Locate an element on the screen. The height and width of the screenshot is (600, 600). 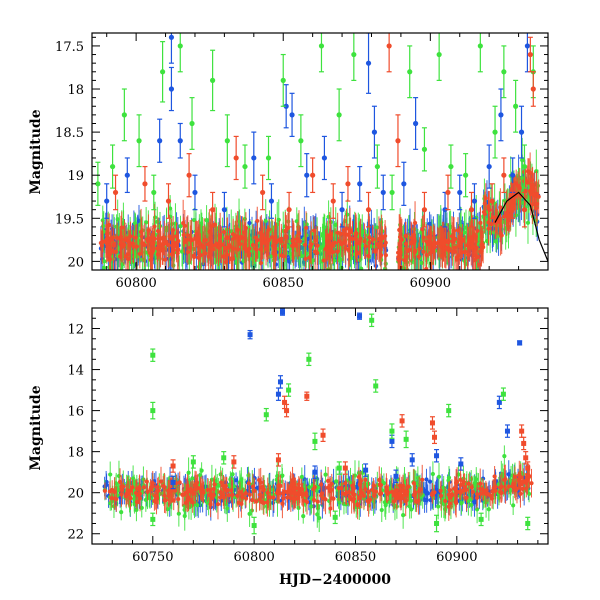
y-tick-label: 20 is located at coordinates (75, 262).